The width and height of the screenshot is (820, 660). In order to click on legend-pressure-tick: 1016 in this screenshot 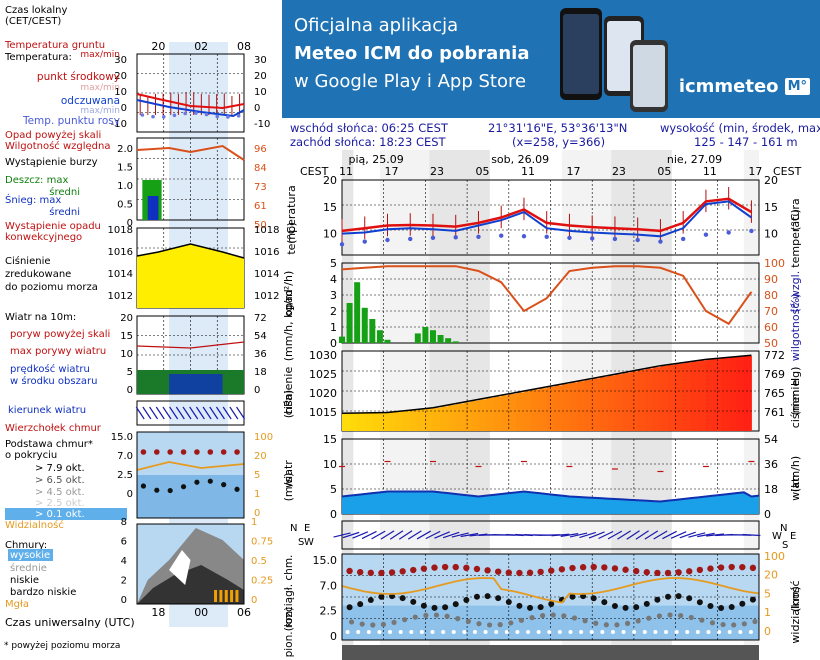, I will do `click(120, 252)`.